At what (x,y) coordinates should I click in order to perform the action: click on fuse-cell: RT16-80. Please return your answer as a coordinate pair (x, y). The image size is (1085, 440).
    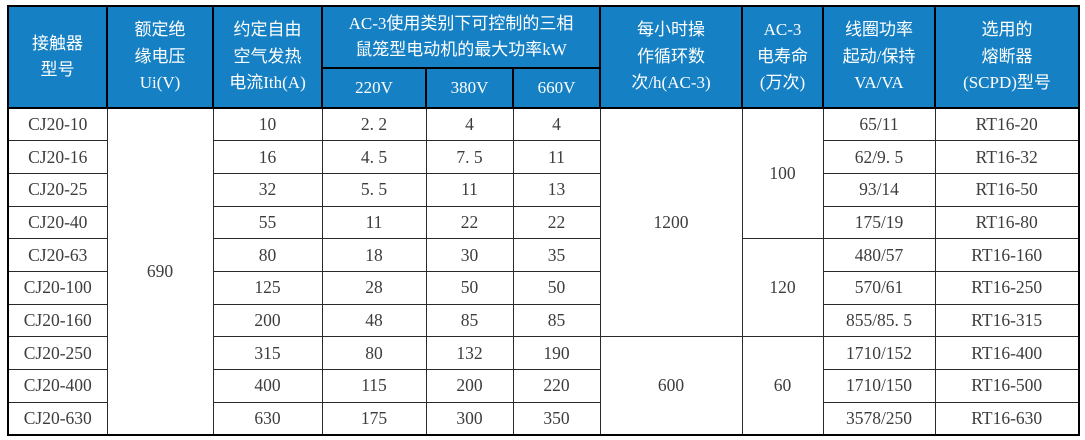
    Looking at the image, I should click on (1007, 222).